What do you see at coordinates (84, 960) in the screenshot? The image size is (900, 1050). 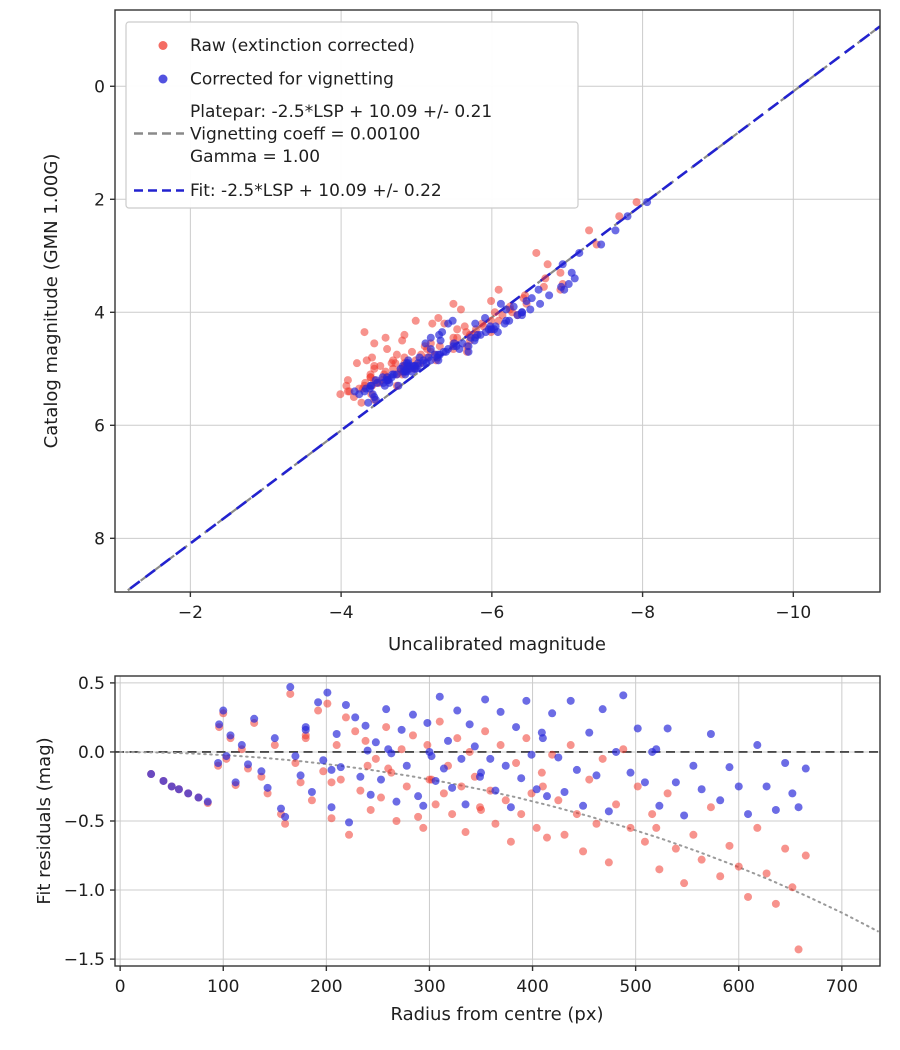 I see `bottom-y-tick-label: −1.5` at bounding box center [84, 960].